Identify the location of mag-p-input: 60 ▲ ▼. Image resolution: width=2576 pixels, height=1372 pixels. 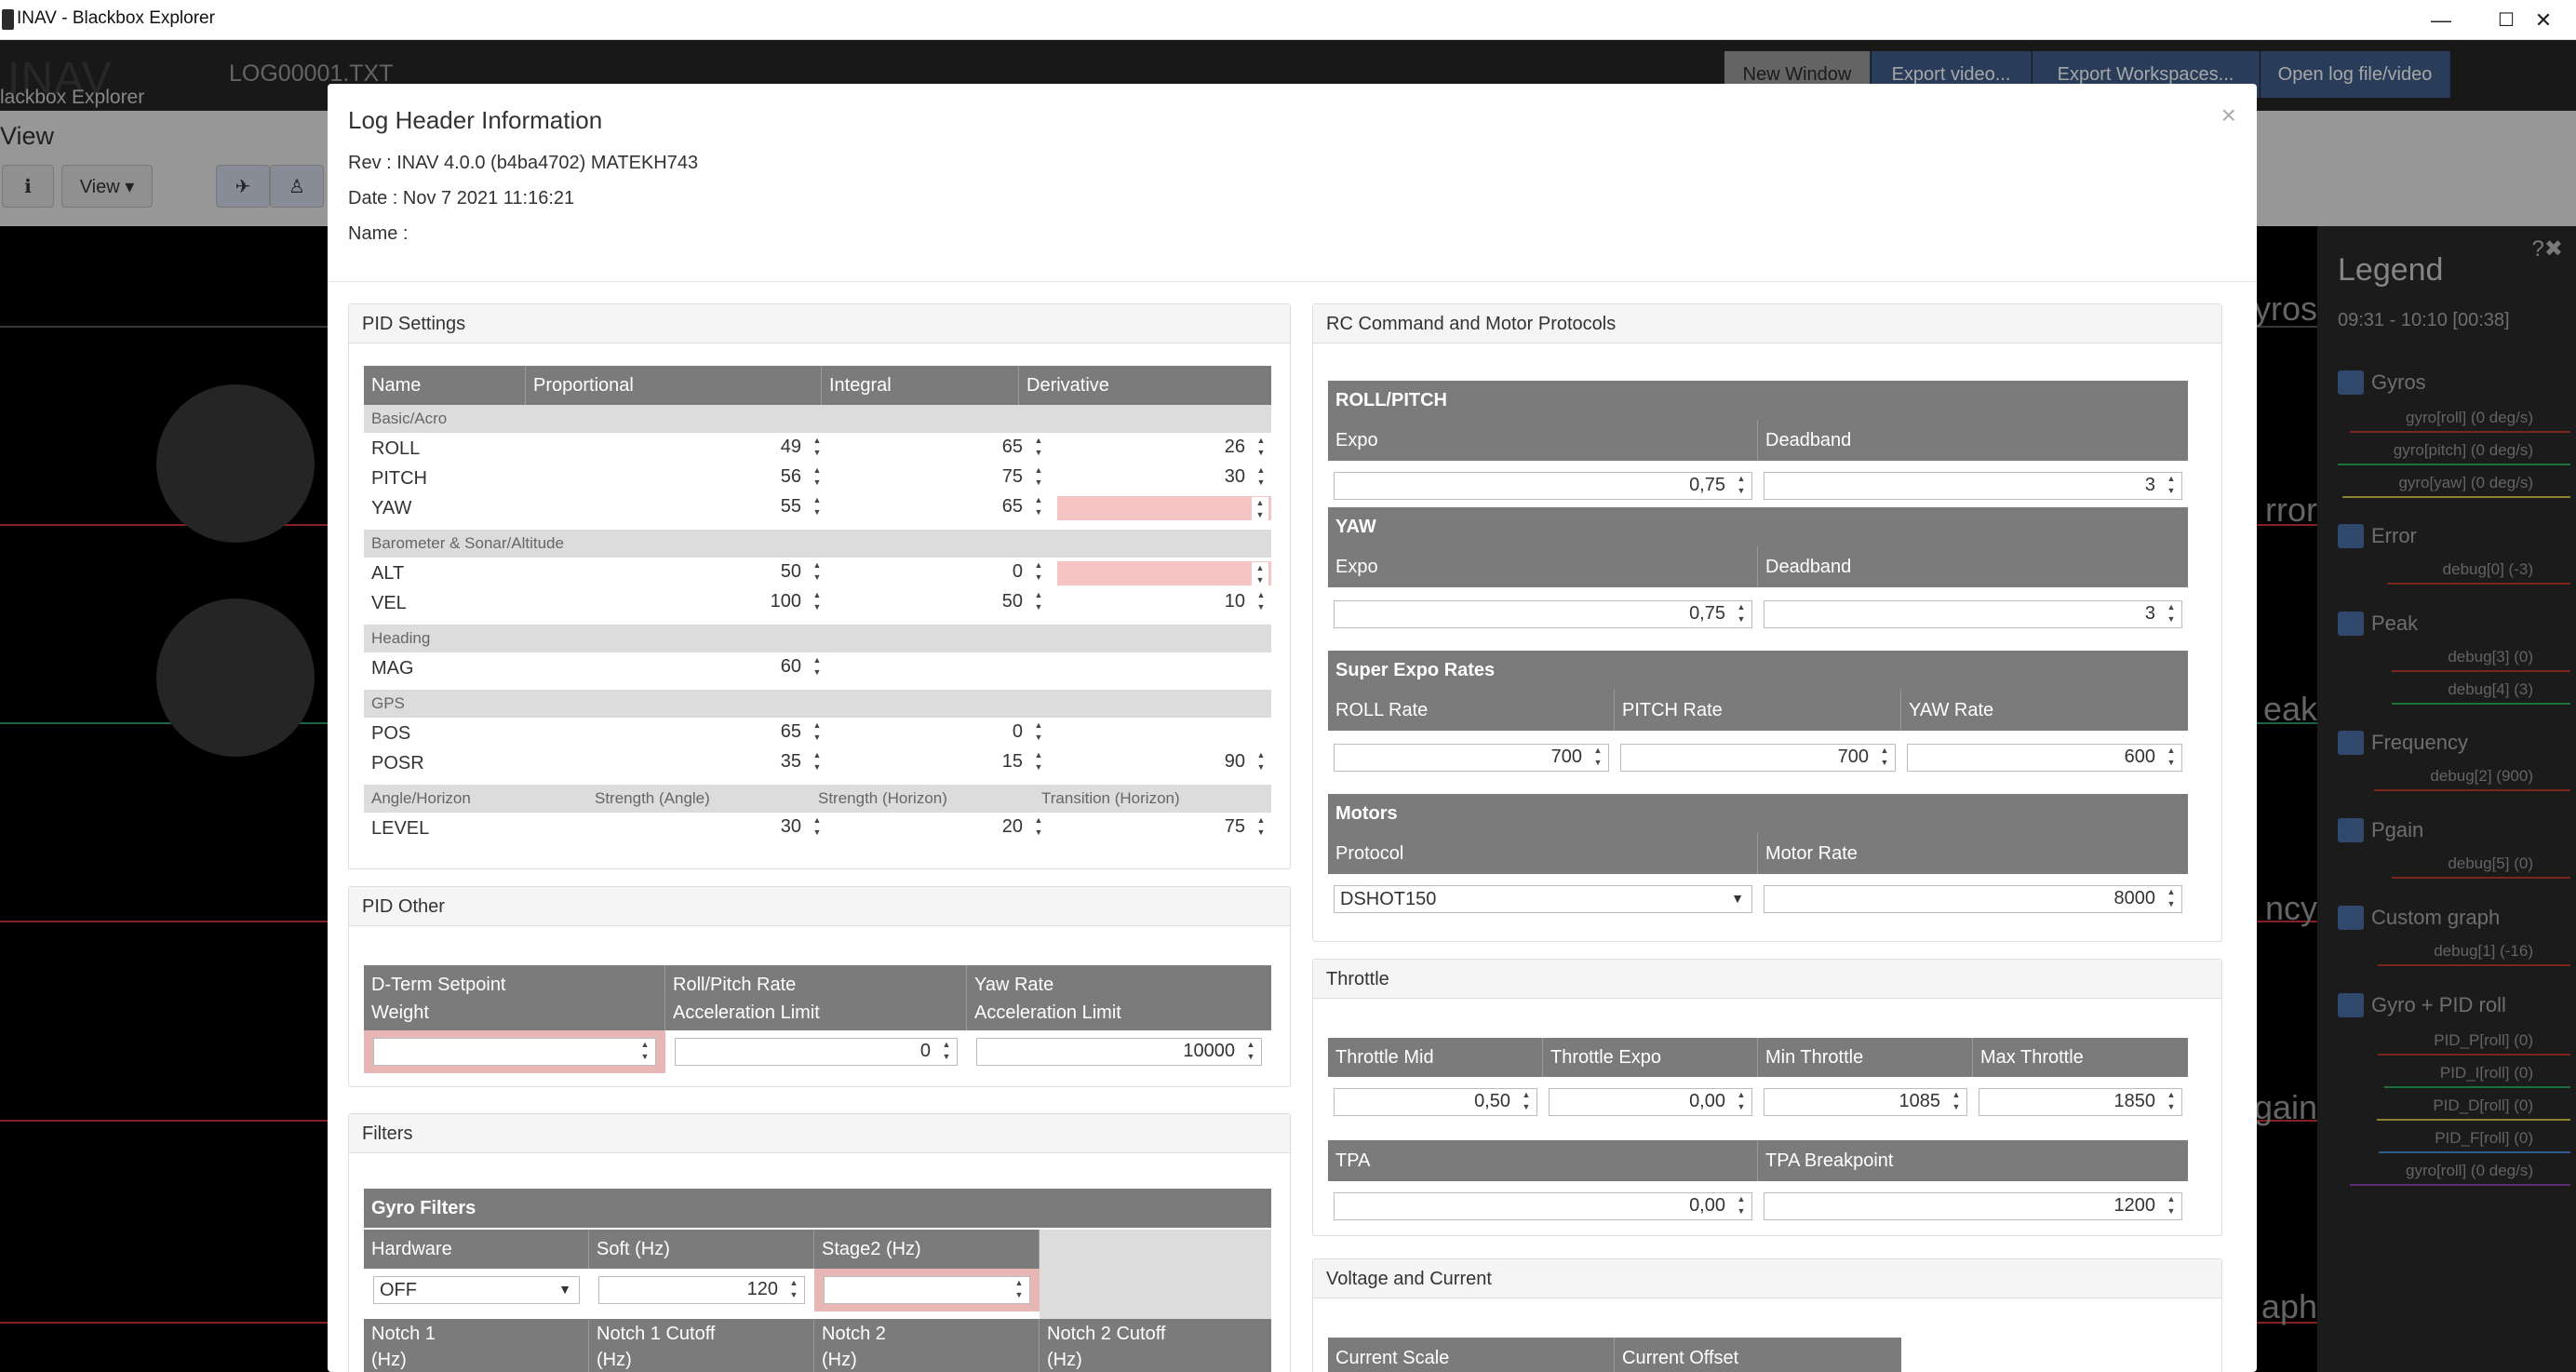
(718, 668).